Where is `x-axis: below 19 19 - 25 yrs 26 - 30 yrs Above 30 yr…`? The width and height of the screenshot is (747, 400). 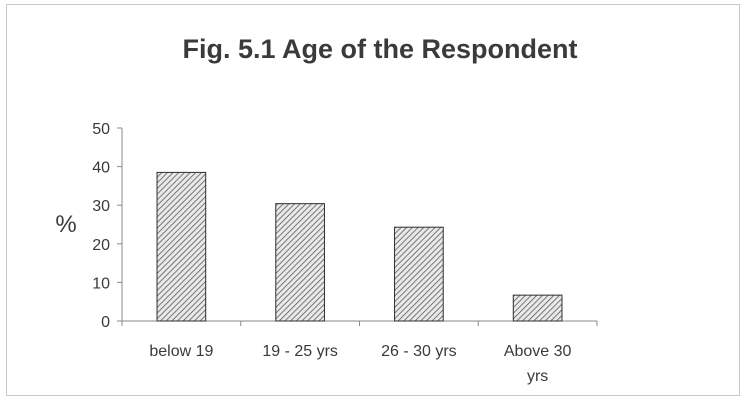
x-axis: below 19 19 - 25 yrs 26 - 30 yrs Above 30 yr… is located at coordinates (359, 352).